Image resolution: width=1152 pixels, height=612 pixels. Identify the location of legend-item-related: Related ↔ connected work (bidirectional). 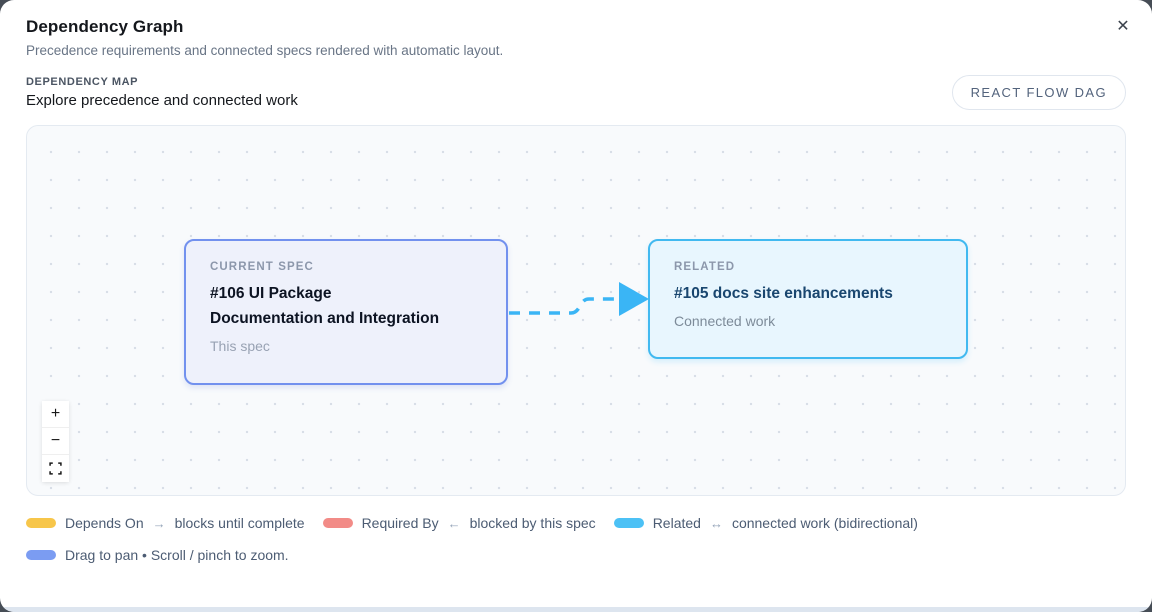
(765, 523).